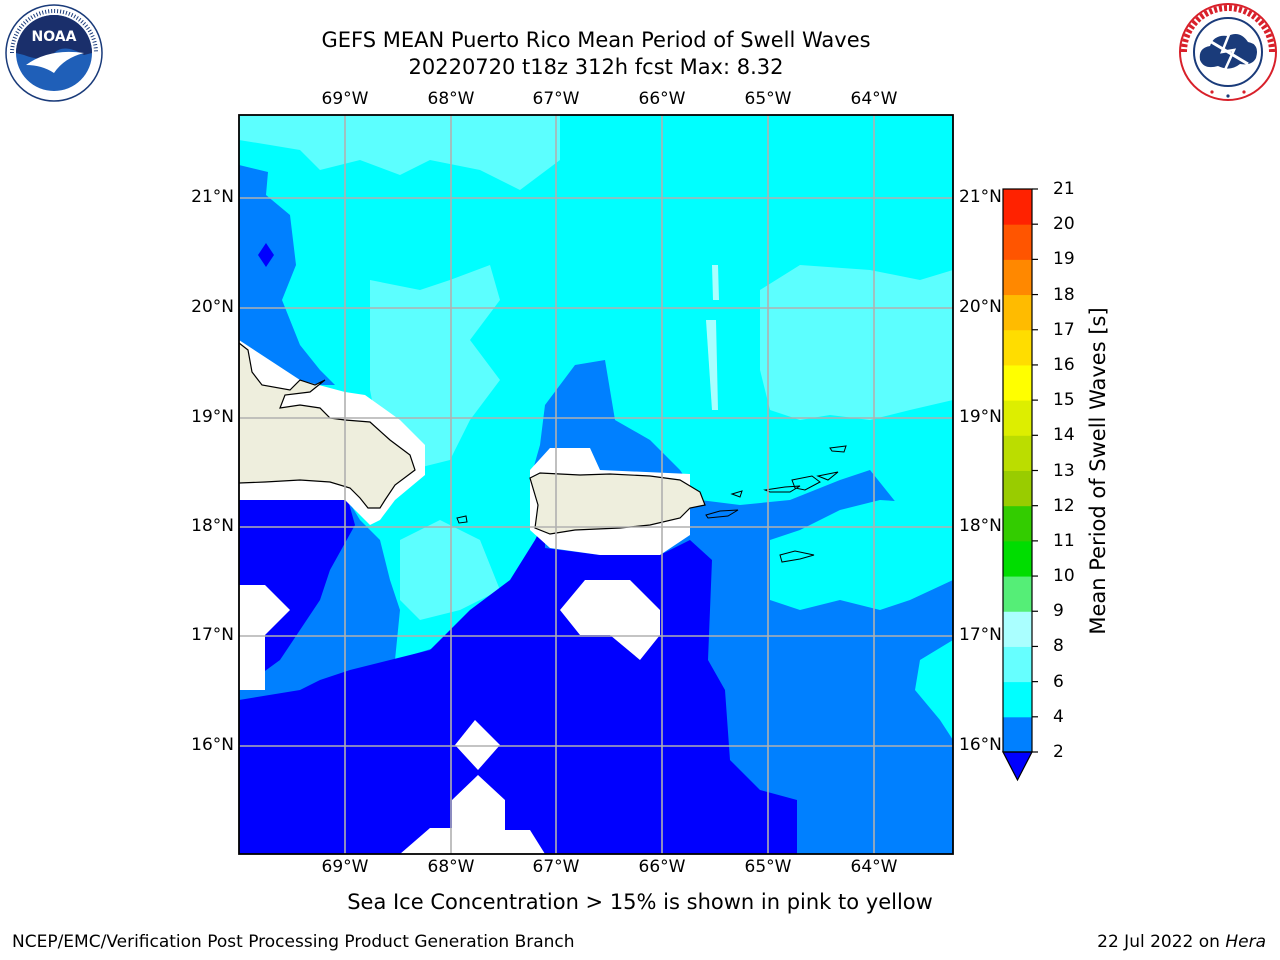  What do you see at coordinates (450, 570) in the screenshot?
I see `contour-6-8-south` at bounding box center [450, 570].